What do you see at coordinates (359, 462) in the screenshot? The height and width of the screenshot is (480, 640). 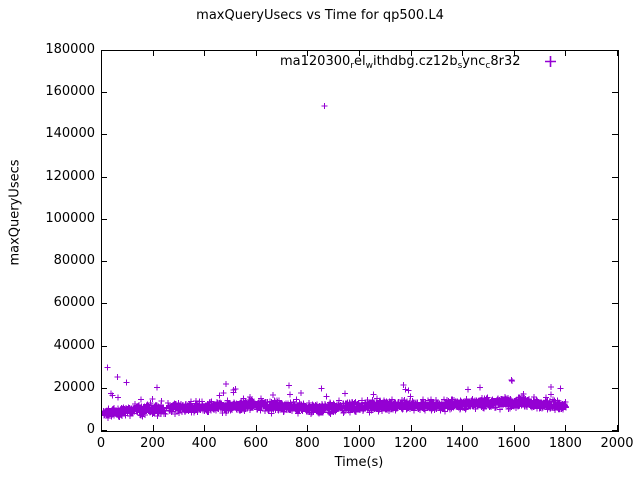 I see `x-axis-title: Time(s)` at bounding box center [359, 462].